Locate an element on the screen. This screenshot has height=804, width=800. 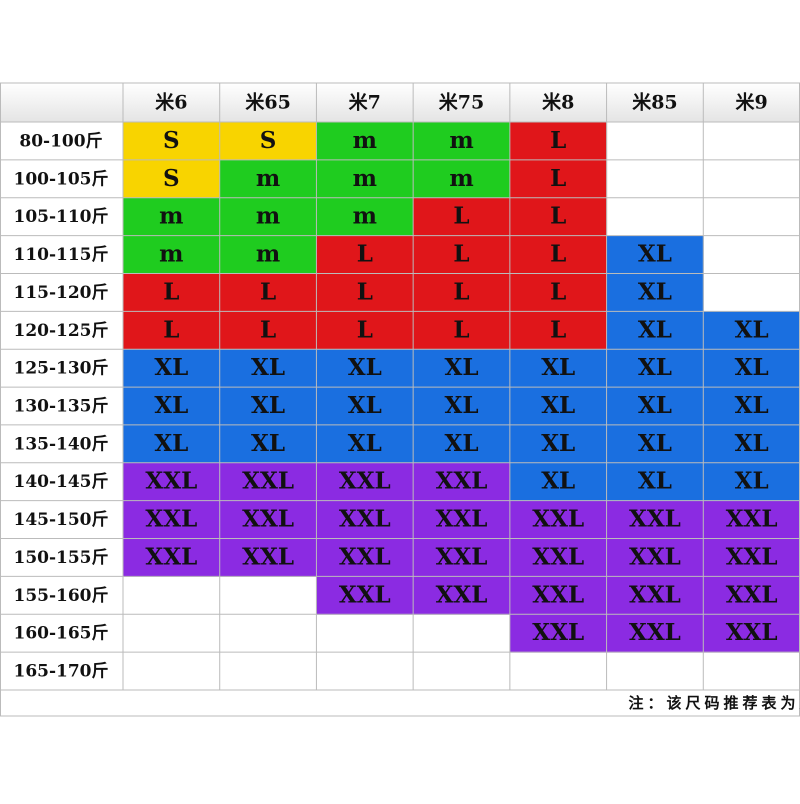
row-label: 135-140斤 is located at coordinates (60, 444).